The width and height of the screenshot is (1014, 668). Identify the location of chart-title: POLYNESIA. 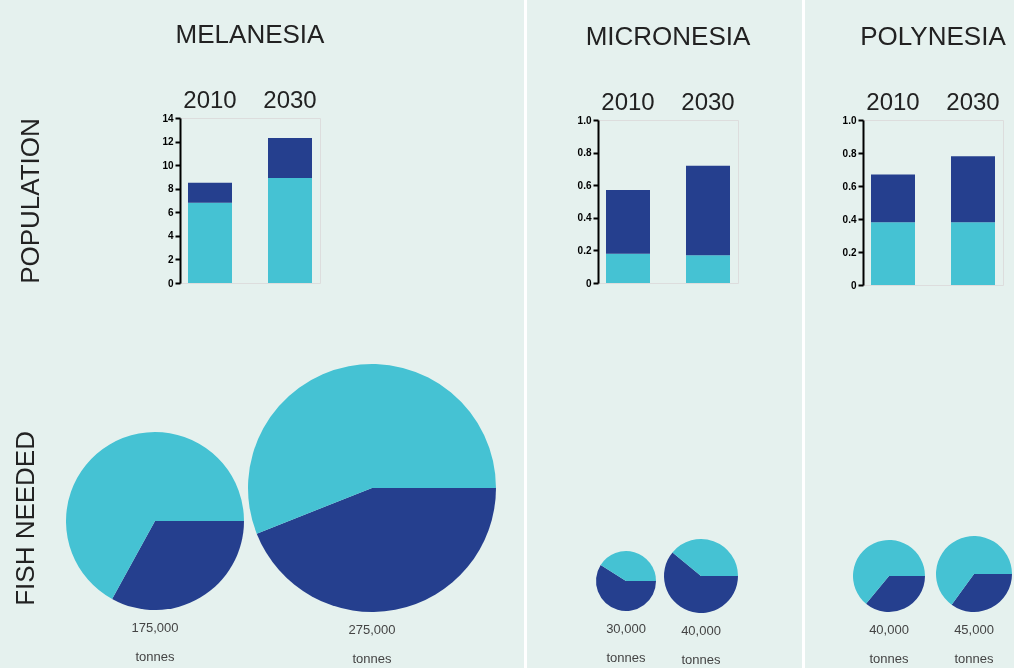
(933, 36).